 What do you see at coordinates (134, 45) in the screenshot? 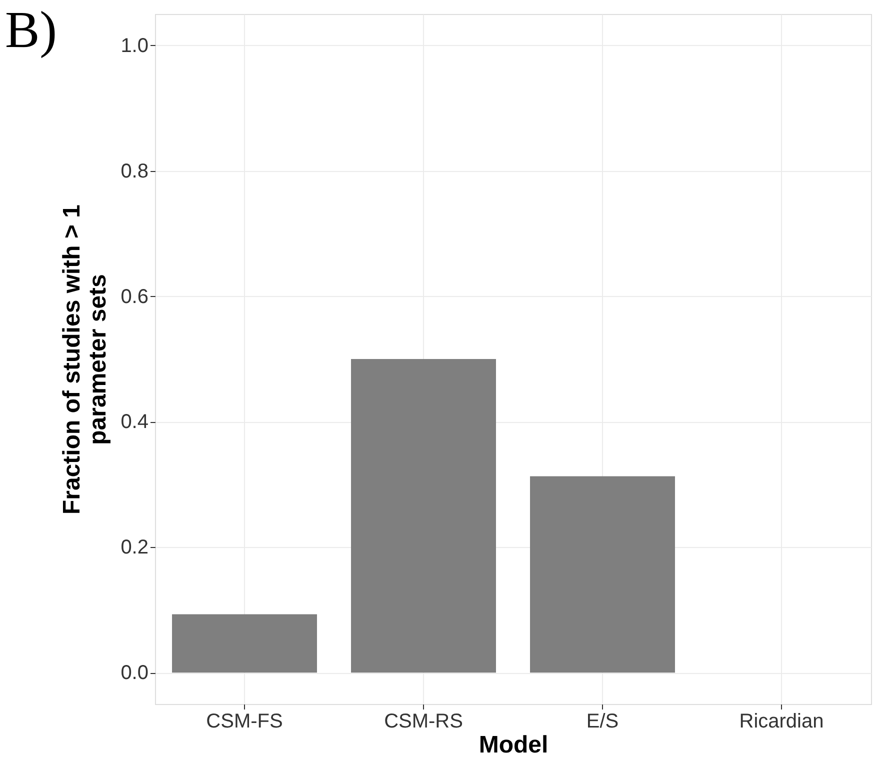
I see `y-tick-label: 1.0` at bounding box center [134, 45].